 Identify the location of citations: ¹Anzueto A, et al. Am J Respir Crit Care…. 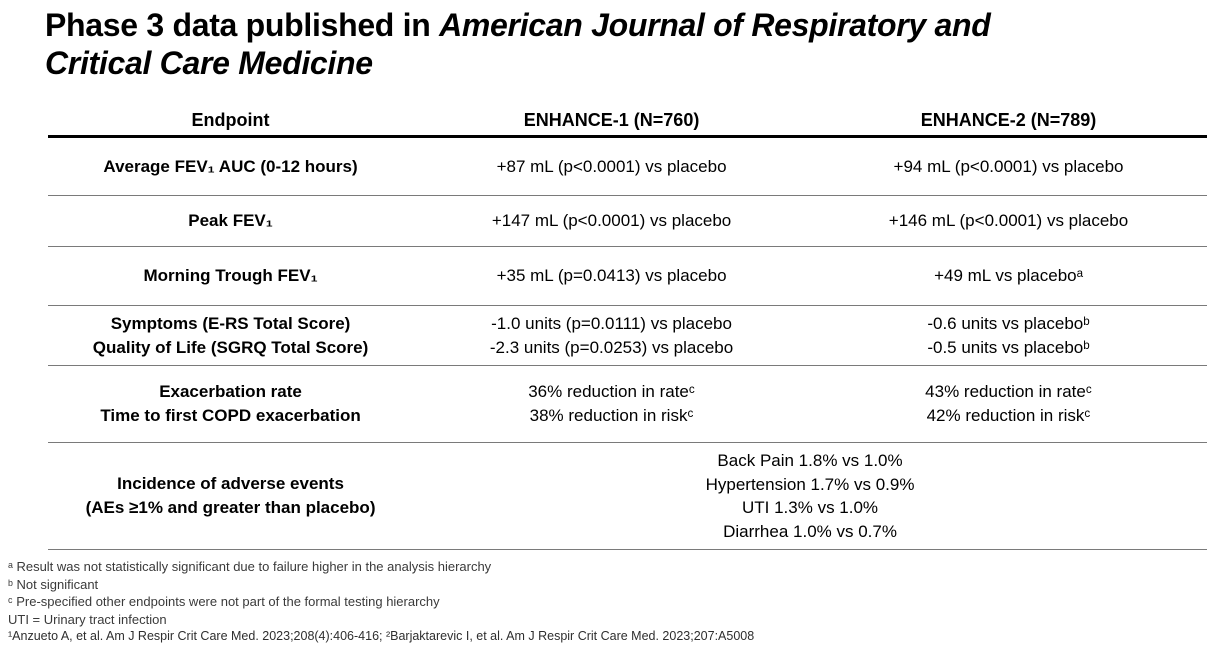
(381, 636).